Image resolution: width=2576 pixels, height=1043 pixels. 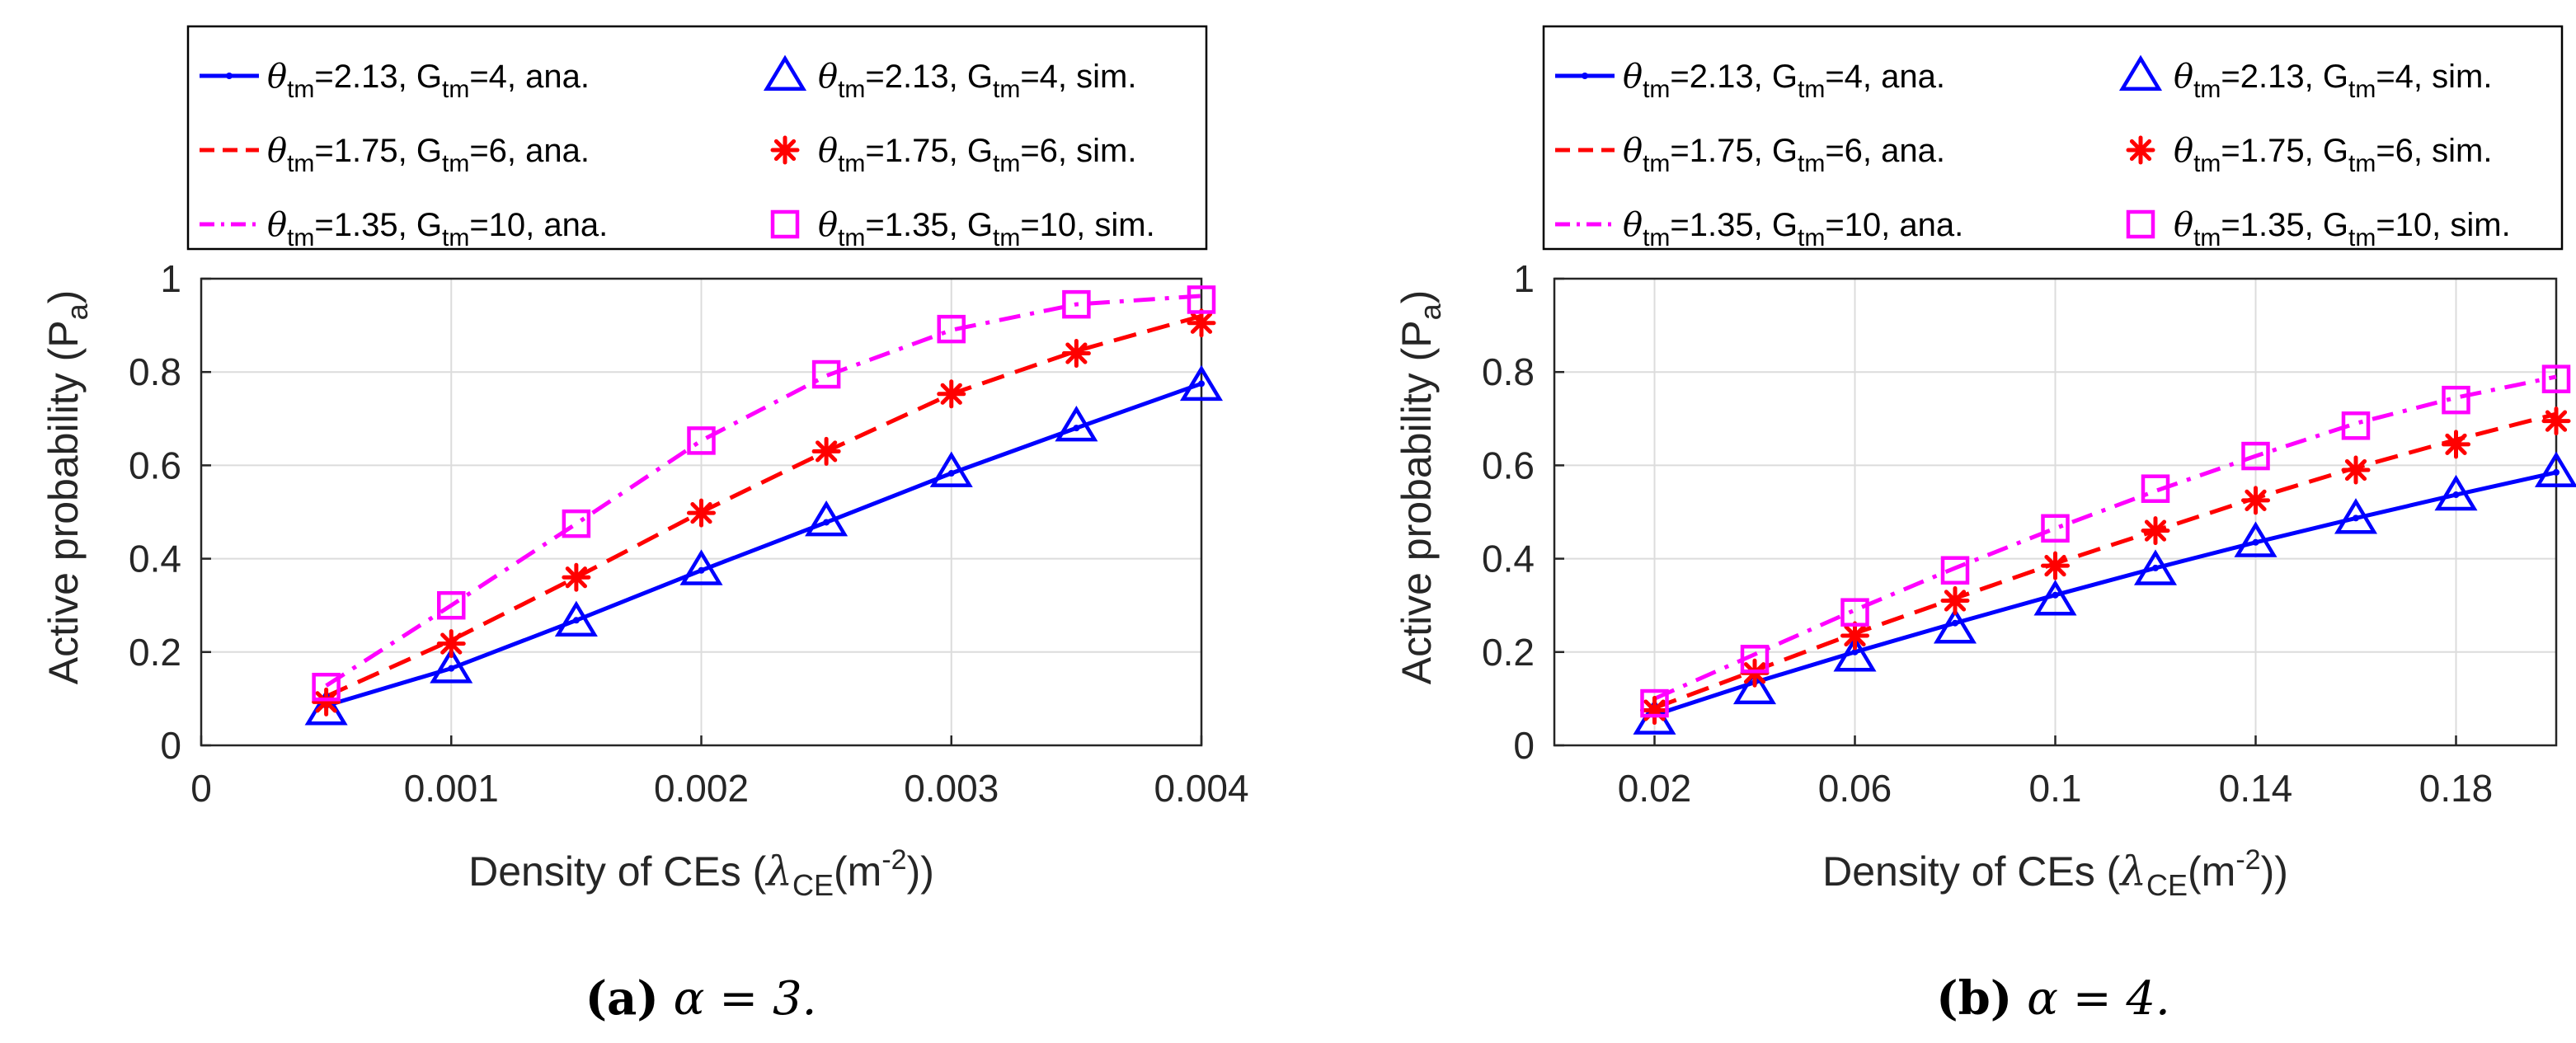 I want to click on y-tick-label: 0, so click(x=1524, y=746).